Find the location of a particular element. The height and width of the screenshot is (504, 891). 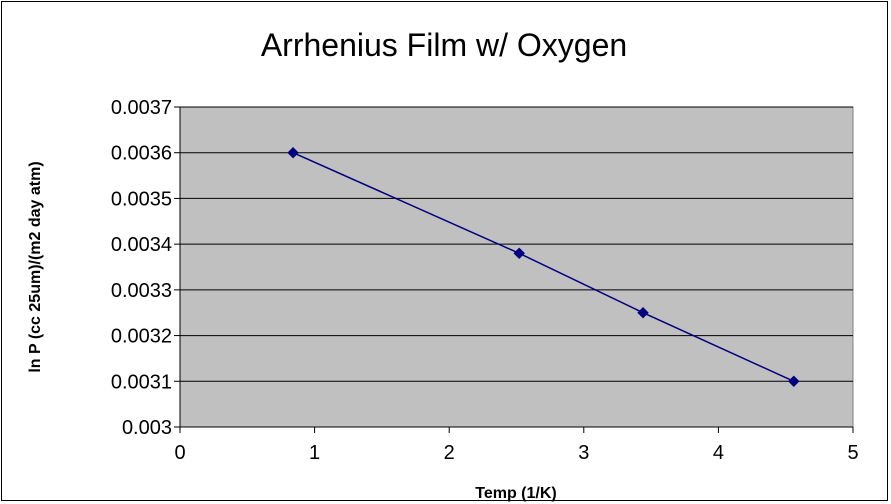

y-axis-label: ln P (cc 25um)/(m2 day atm) is located at coordinates (35, 266).